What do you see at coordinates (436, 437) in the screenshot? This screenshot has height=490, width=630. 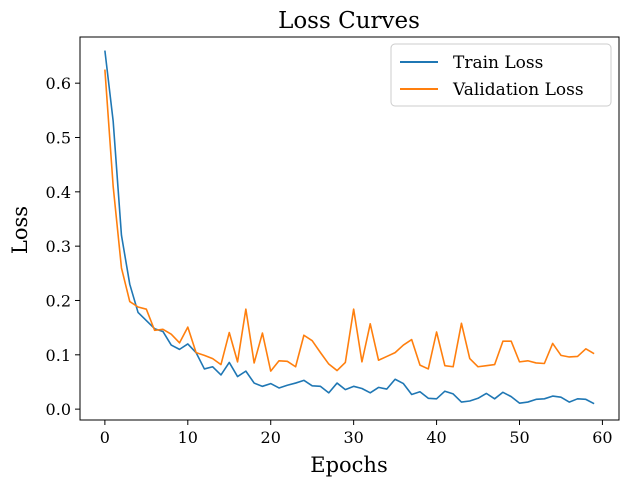 I see `x-tick-label: 40` at bounding box center [436, 437].